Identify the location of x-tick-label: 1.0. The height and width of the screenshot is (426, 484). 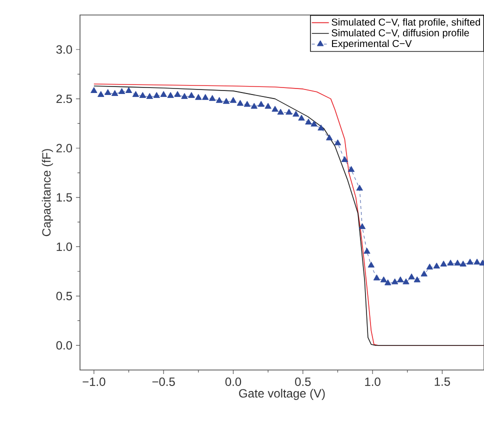
(372, 382).